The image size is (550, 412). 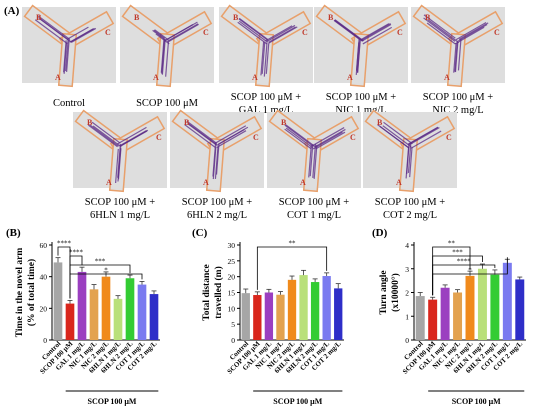 I want to click on significance-label: ***, so click(x=457, y=253).